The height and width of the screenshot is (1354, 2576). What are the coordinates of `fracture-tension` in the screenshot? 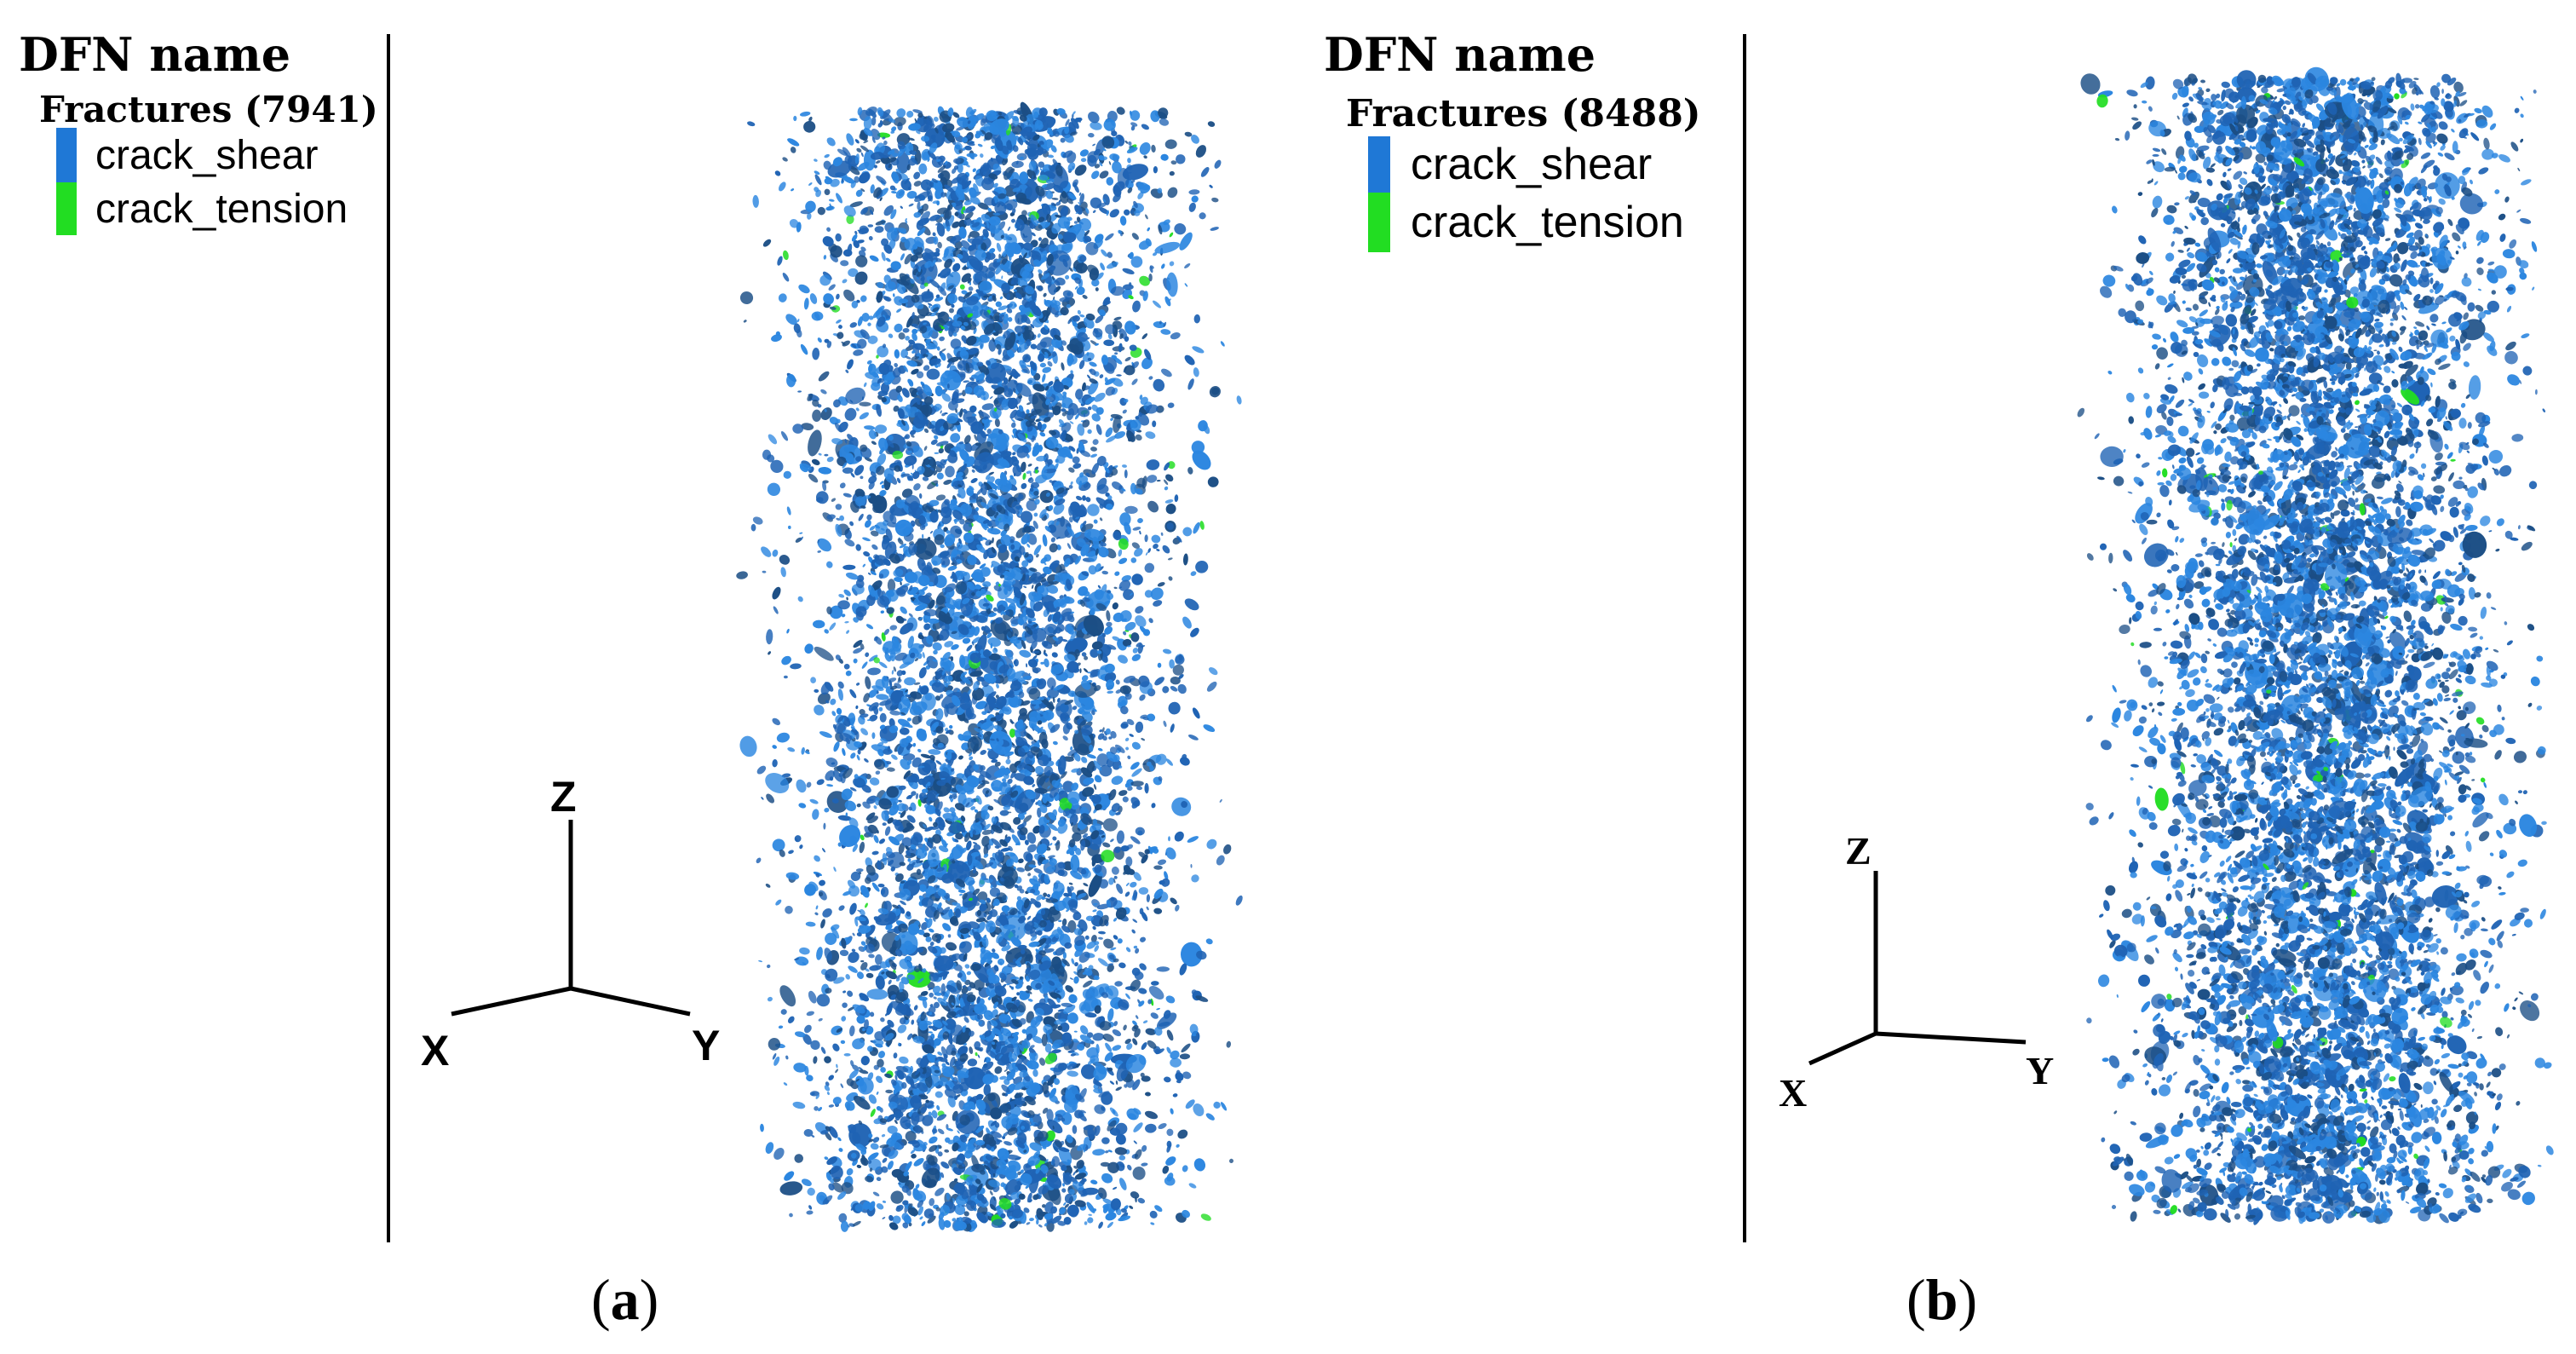 It's located at (863, 838).